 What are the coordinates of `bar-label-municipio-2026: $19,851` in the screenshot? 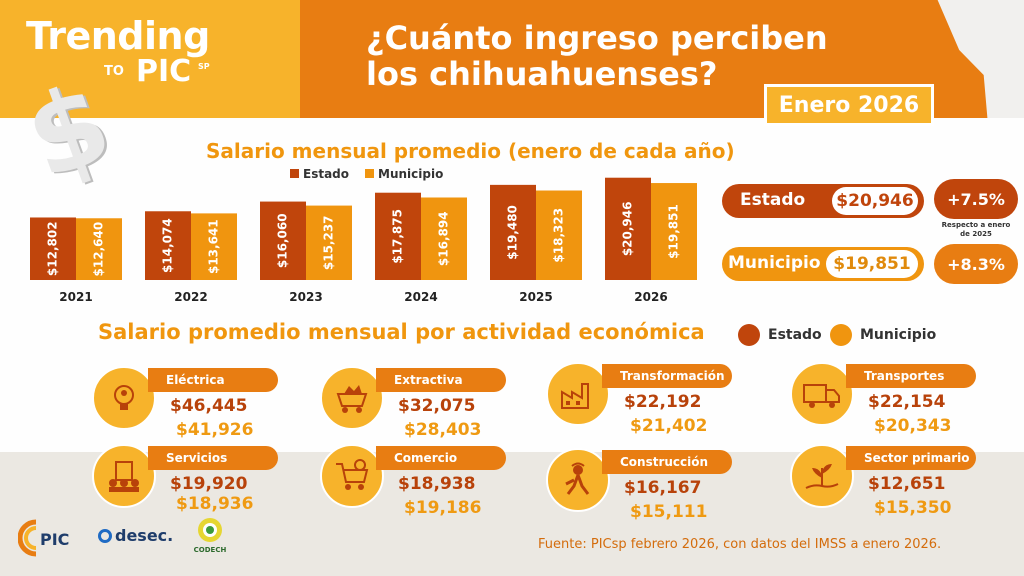 It's located at (674, 231).